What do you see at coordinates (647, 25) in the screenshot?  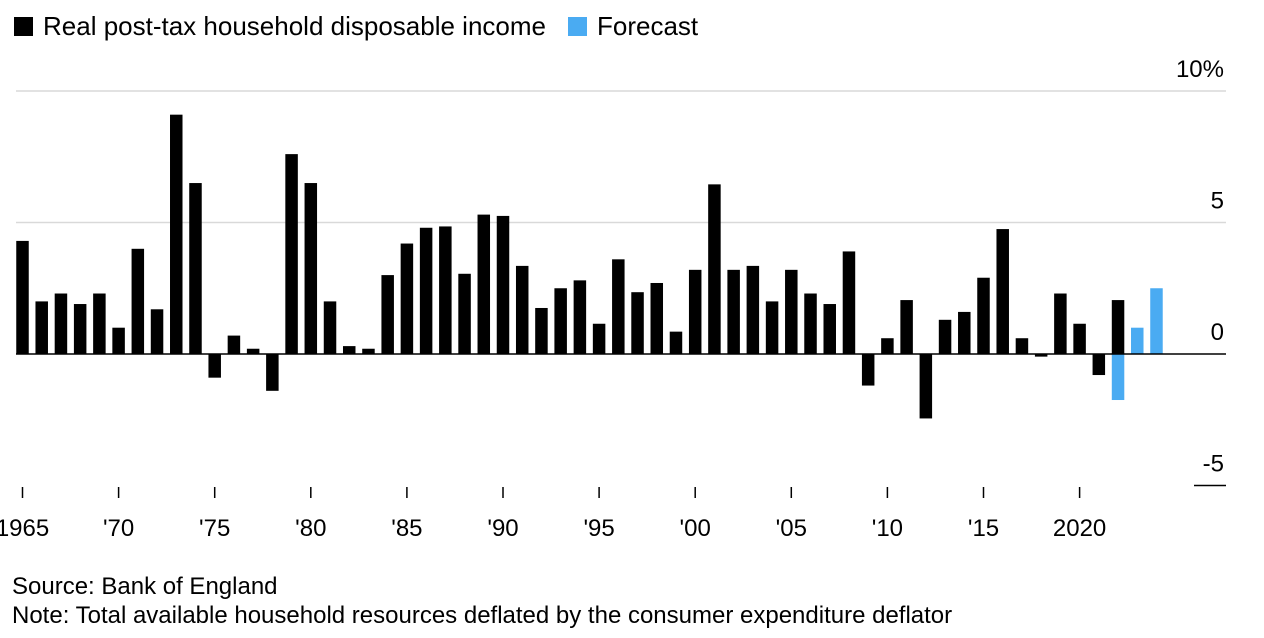 I see `legend-label-forecast: Forecast` at bounding box center [647, 25].